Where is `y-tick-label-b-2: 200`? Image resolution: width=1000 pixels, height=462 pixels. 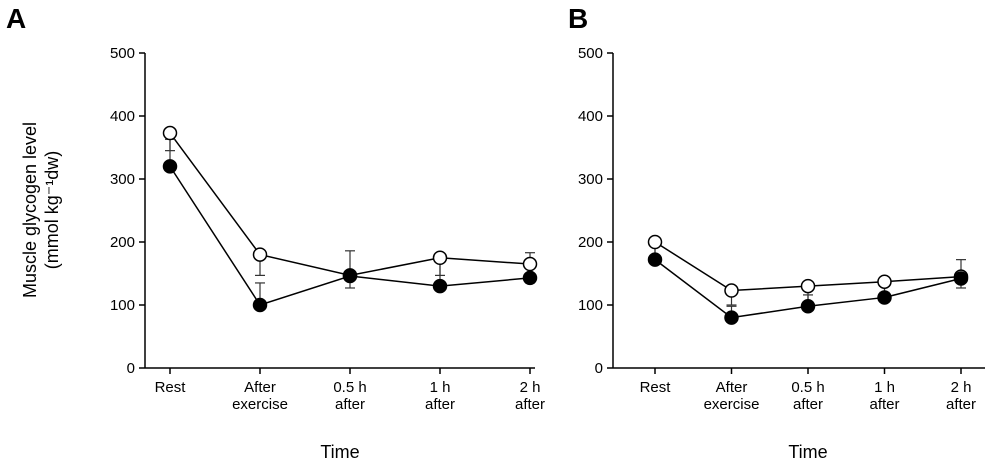 y-tick-label-b-2: 200 is located at coordinates (590, 242).